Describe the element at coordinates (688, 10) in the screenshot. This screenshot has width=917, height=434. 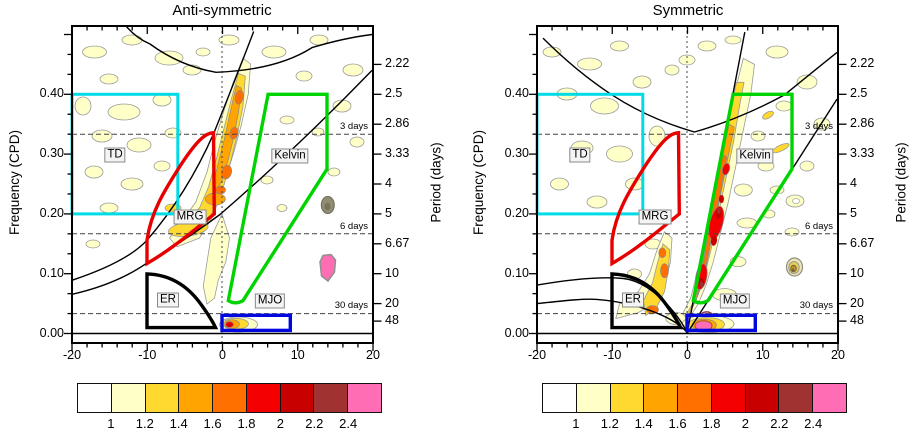
I see `right-panel-title: Symmetric` at that location.